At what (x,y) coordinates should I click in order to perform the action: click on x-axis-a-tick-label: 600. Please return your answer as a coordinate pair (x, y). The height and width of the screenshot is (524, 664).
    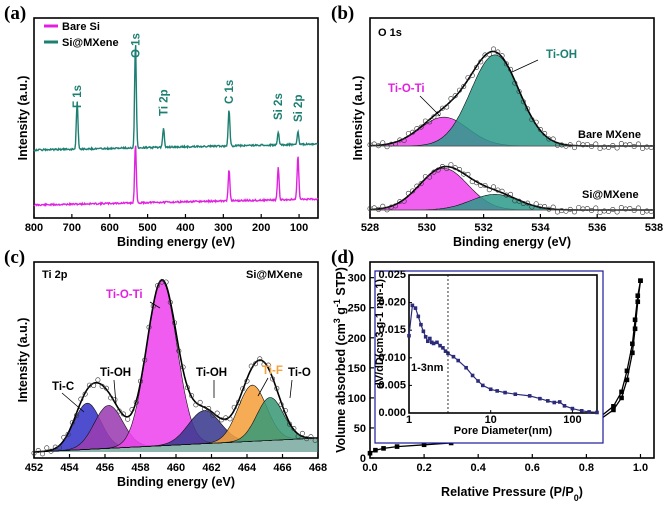
    Looking at the image, I should click on (110, 228).